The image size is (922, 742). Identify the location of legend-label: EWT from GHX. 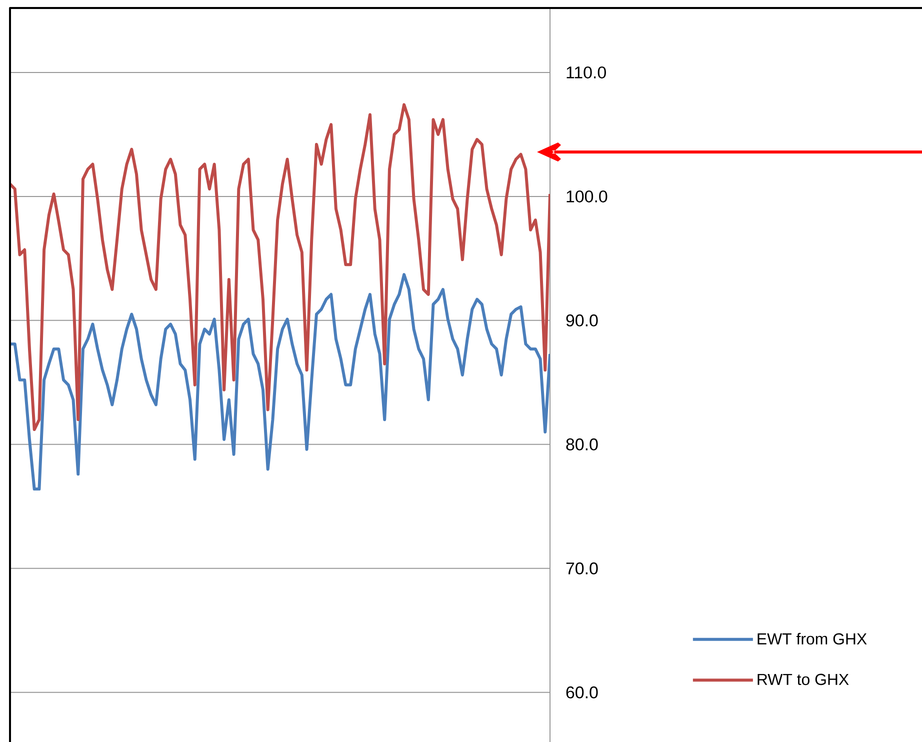
(812, 638).